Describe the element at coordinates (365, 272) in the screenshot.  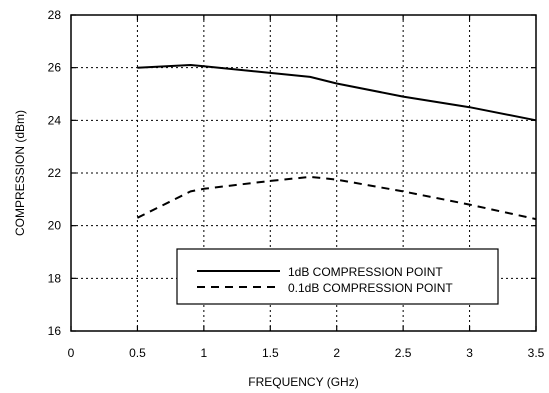
I see `legend-label-1db: 1dB COMPRESSION POINT` at that location.